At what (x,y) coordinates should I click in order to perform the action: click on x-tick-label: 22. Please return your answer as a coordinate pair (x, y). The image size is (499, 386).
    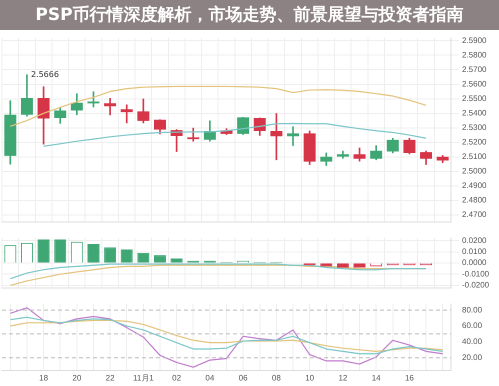
    Looking at the image, I should click on (111, 377).